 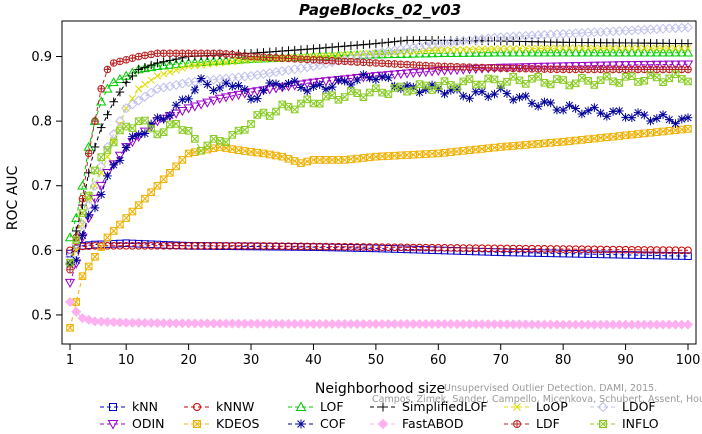 I want to click on legend-entry-lof: LOF, so click(x=316, y=406).